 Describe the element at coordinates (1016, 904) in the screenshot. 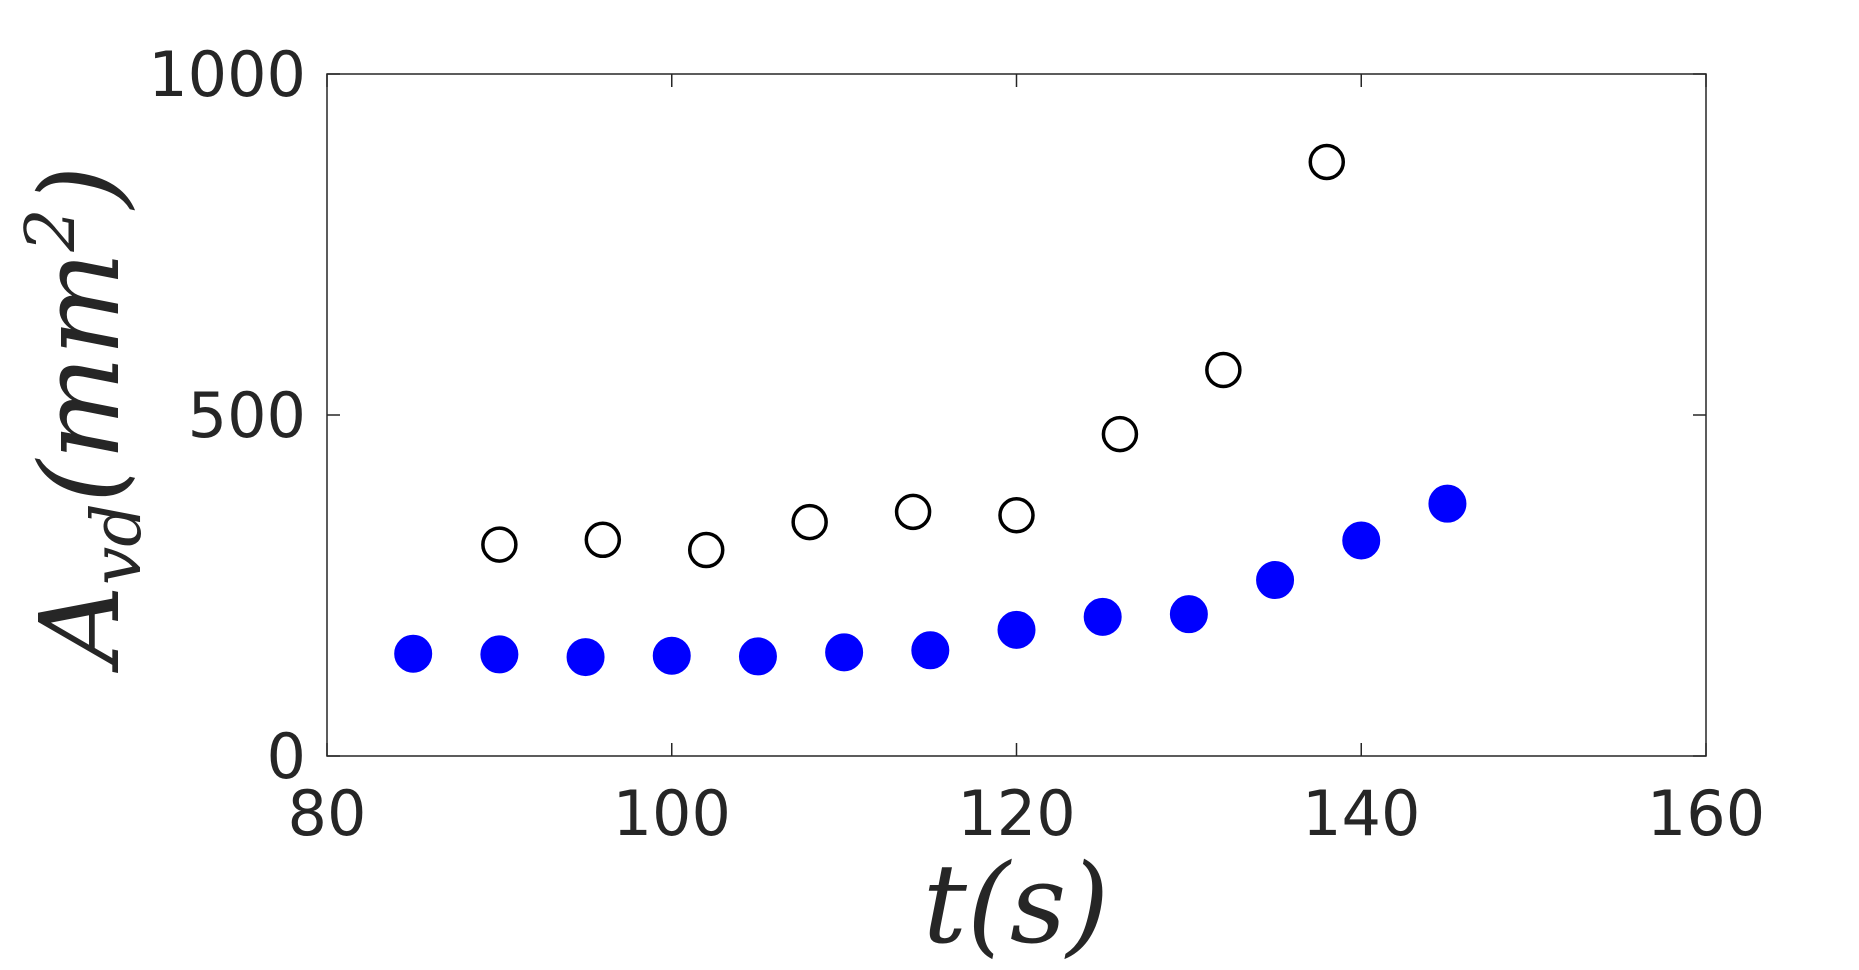

I see `x-axis-label: t(s)` at that location.